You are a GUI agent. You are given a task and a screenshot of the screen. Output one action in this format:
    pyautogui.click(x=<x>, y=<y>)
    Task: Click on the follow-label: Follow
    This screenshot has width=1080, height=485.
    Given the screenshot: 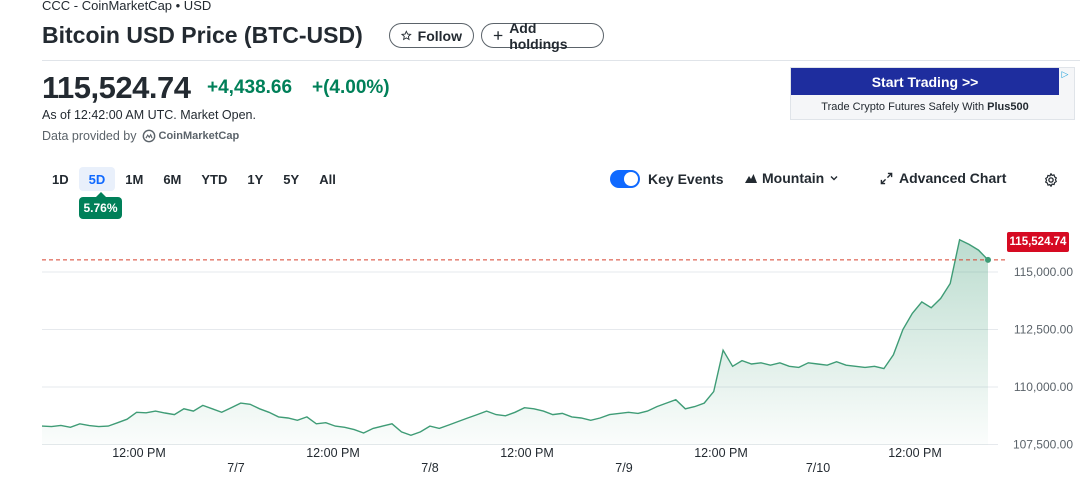 What is the action you would take?
    pyautogui.click(x=439, y=35)
    